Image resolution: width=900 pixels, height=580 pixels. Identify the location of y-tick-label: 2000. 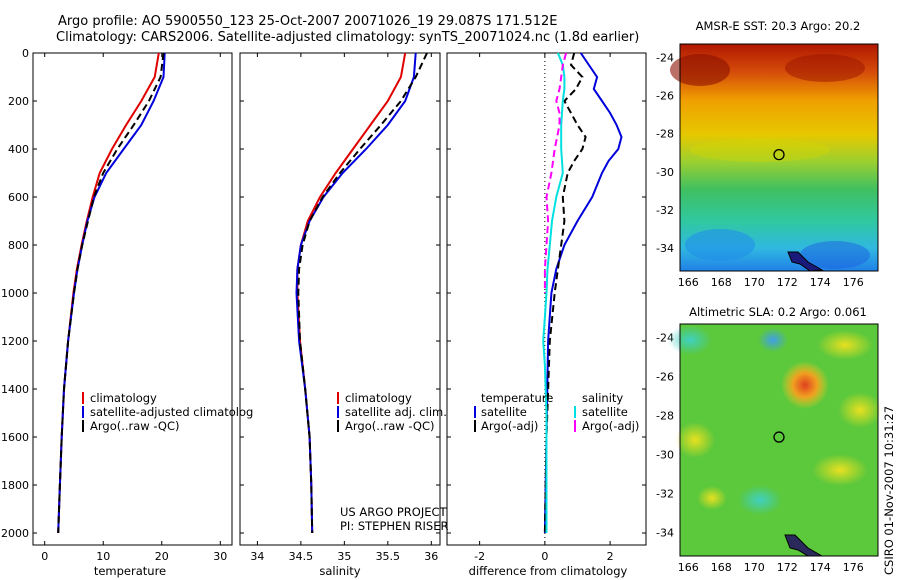
(15, 533).